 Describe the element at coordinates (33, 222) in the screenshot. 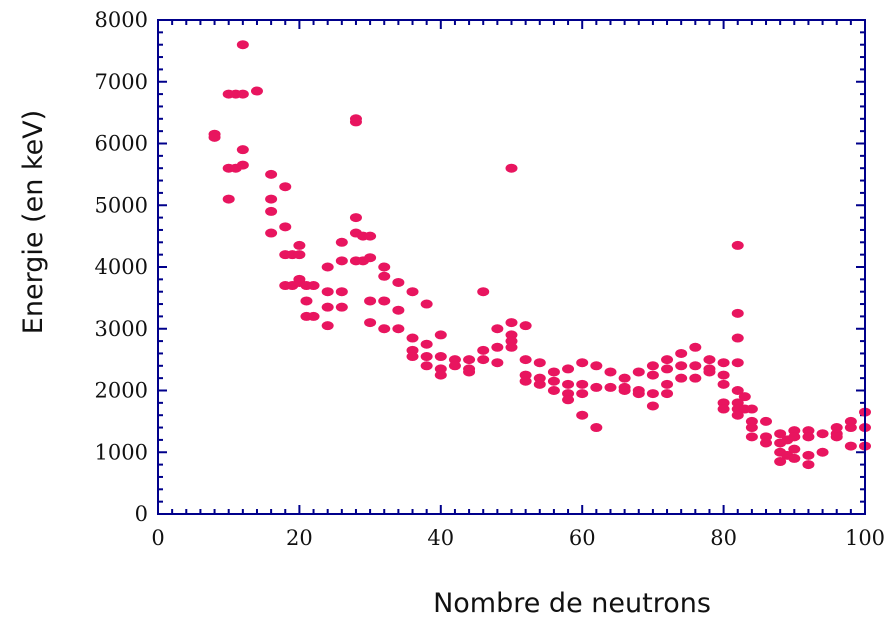

I see `y-axis-title: Energie (en keV)` at that location.